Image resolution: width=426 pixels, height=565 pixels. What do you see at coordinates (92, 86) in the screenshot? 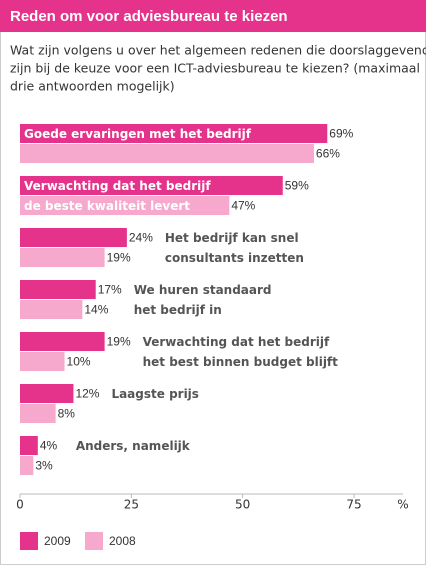
I see `subtitle: drie antwoorden mogelijk)` at bounding box center [92, 86].